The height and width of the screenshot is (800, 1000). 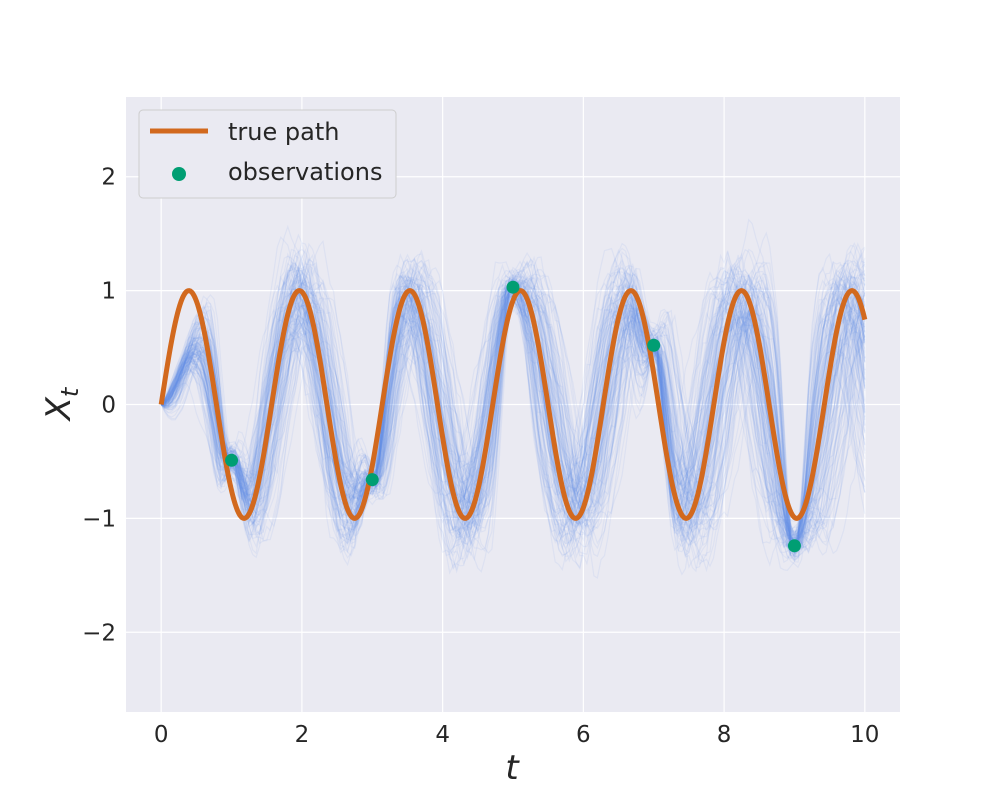 What do you see at coordinates (99, 633) in the screenshot?
I see `y-tick-label: −2` at bounding box center [99, 633].